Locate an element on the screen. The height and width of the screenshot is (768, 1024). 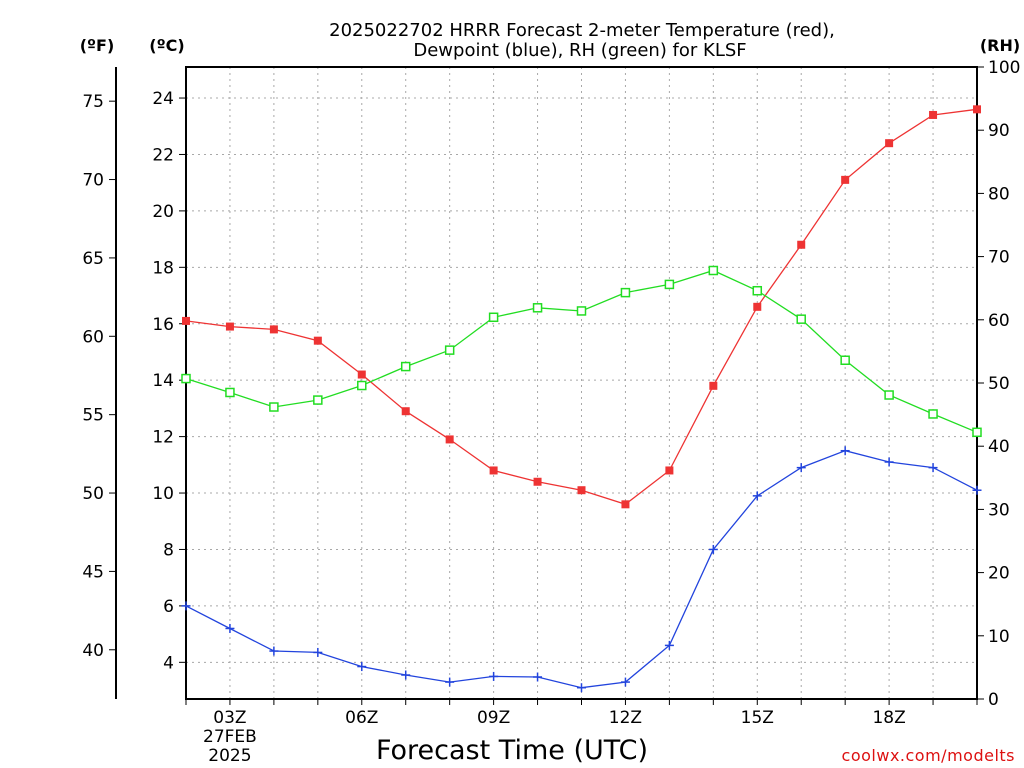
x-year-label: 2025 is located at coordinates (229, 756).